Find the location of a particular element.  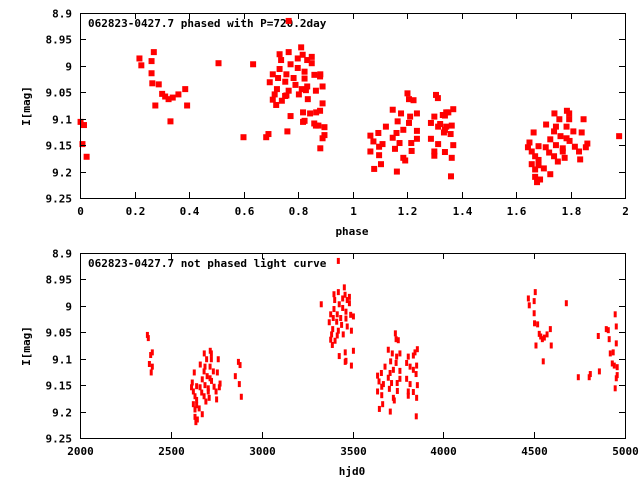

x-tick-label: 1.4 is located at coordinates (463, 211).